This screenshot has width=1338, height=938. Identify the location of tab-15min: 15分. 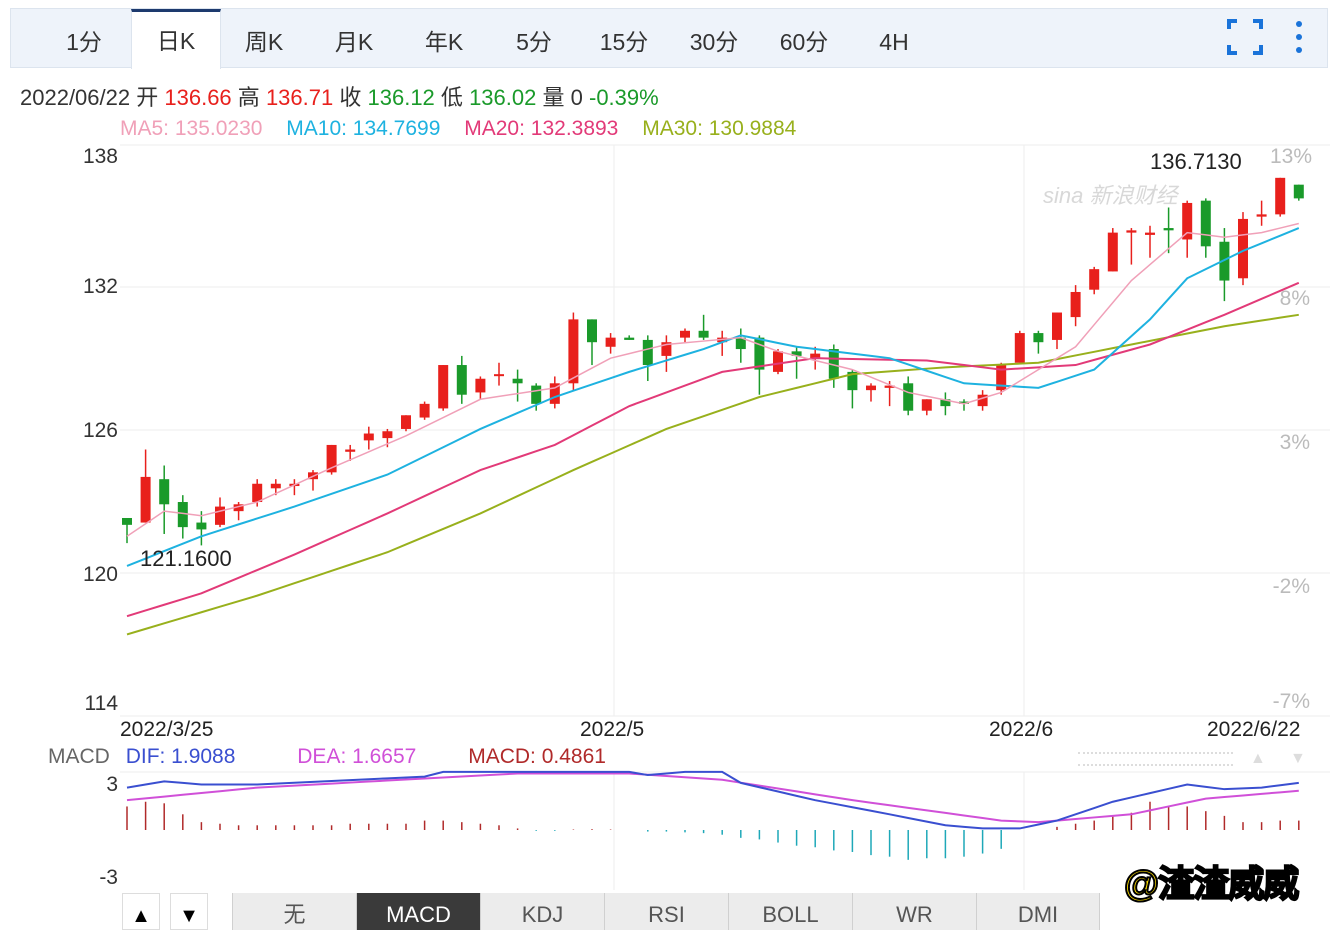
(624, 42).